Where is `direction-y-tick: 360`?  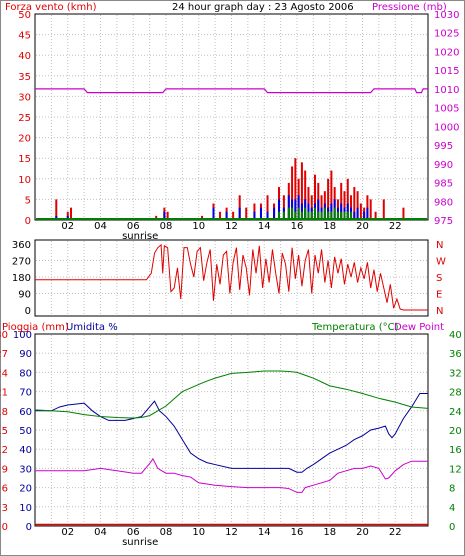 direction-y-tick: 360 is located at coordinates (21, 245).